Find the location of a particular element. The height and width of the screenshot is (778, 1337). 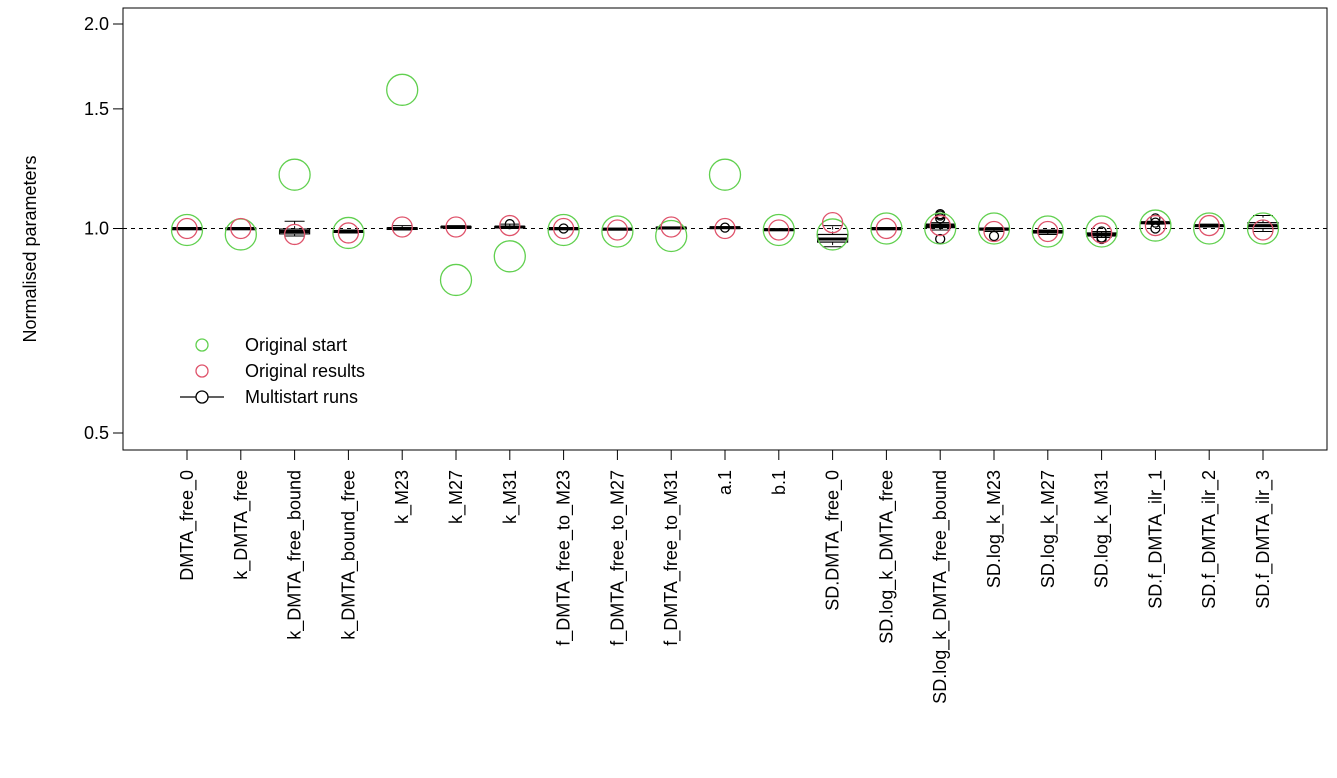

y-tick-label: 1.0 is located at coordinates (96, 229).